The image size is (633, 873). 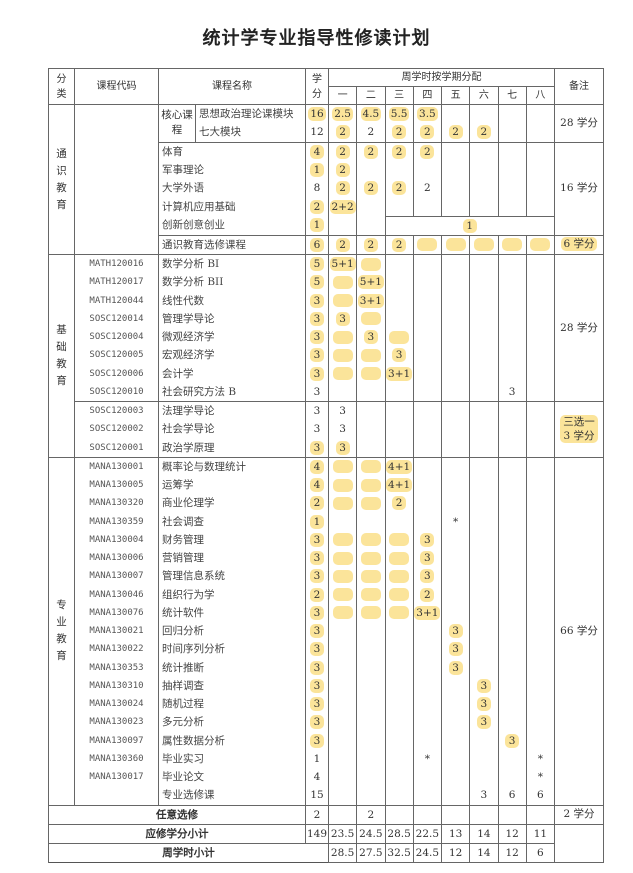 What do you see at coordinates (232, 206) in the screenshot?
I see `course-name: 计算机应用基础` at bounding box center [232, 206].